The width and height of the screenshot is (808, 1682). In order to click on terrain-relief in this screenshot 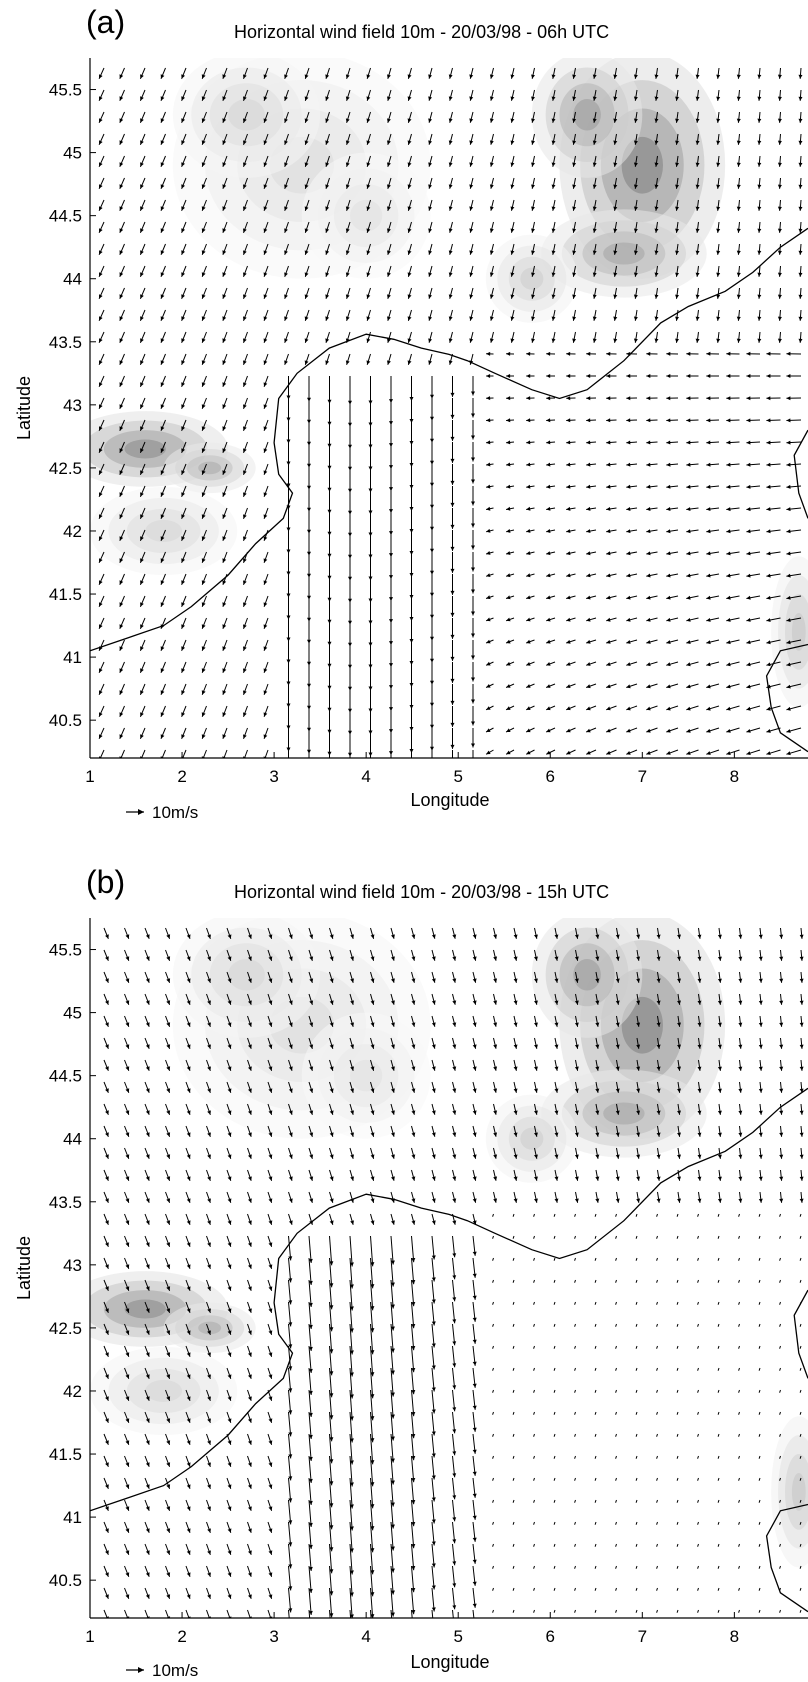, I will do `click(366, 1075)`.